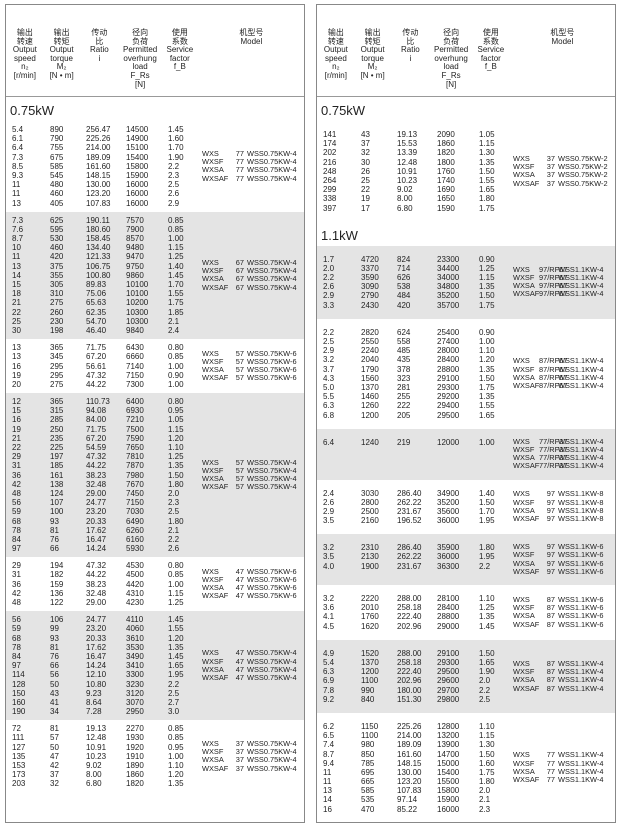 The height and width of the screenshot is (827, 624). What do you see at coordinates (16, 602) in the screenshot?
I see `cell: 48` at bounding box center [16, 602].